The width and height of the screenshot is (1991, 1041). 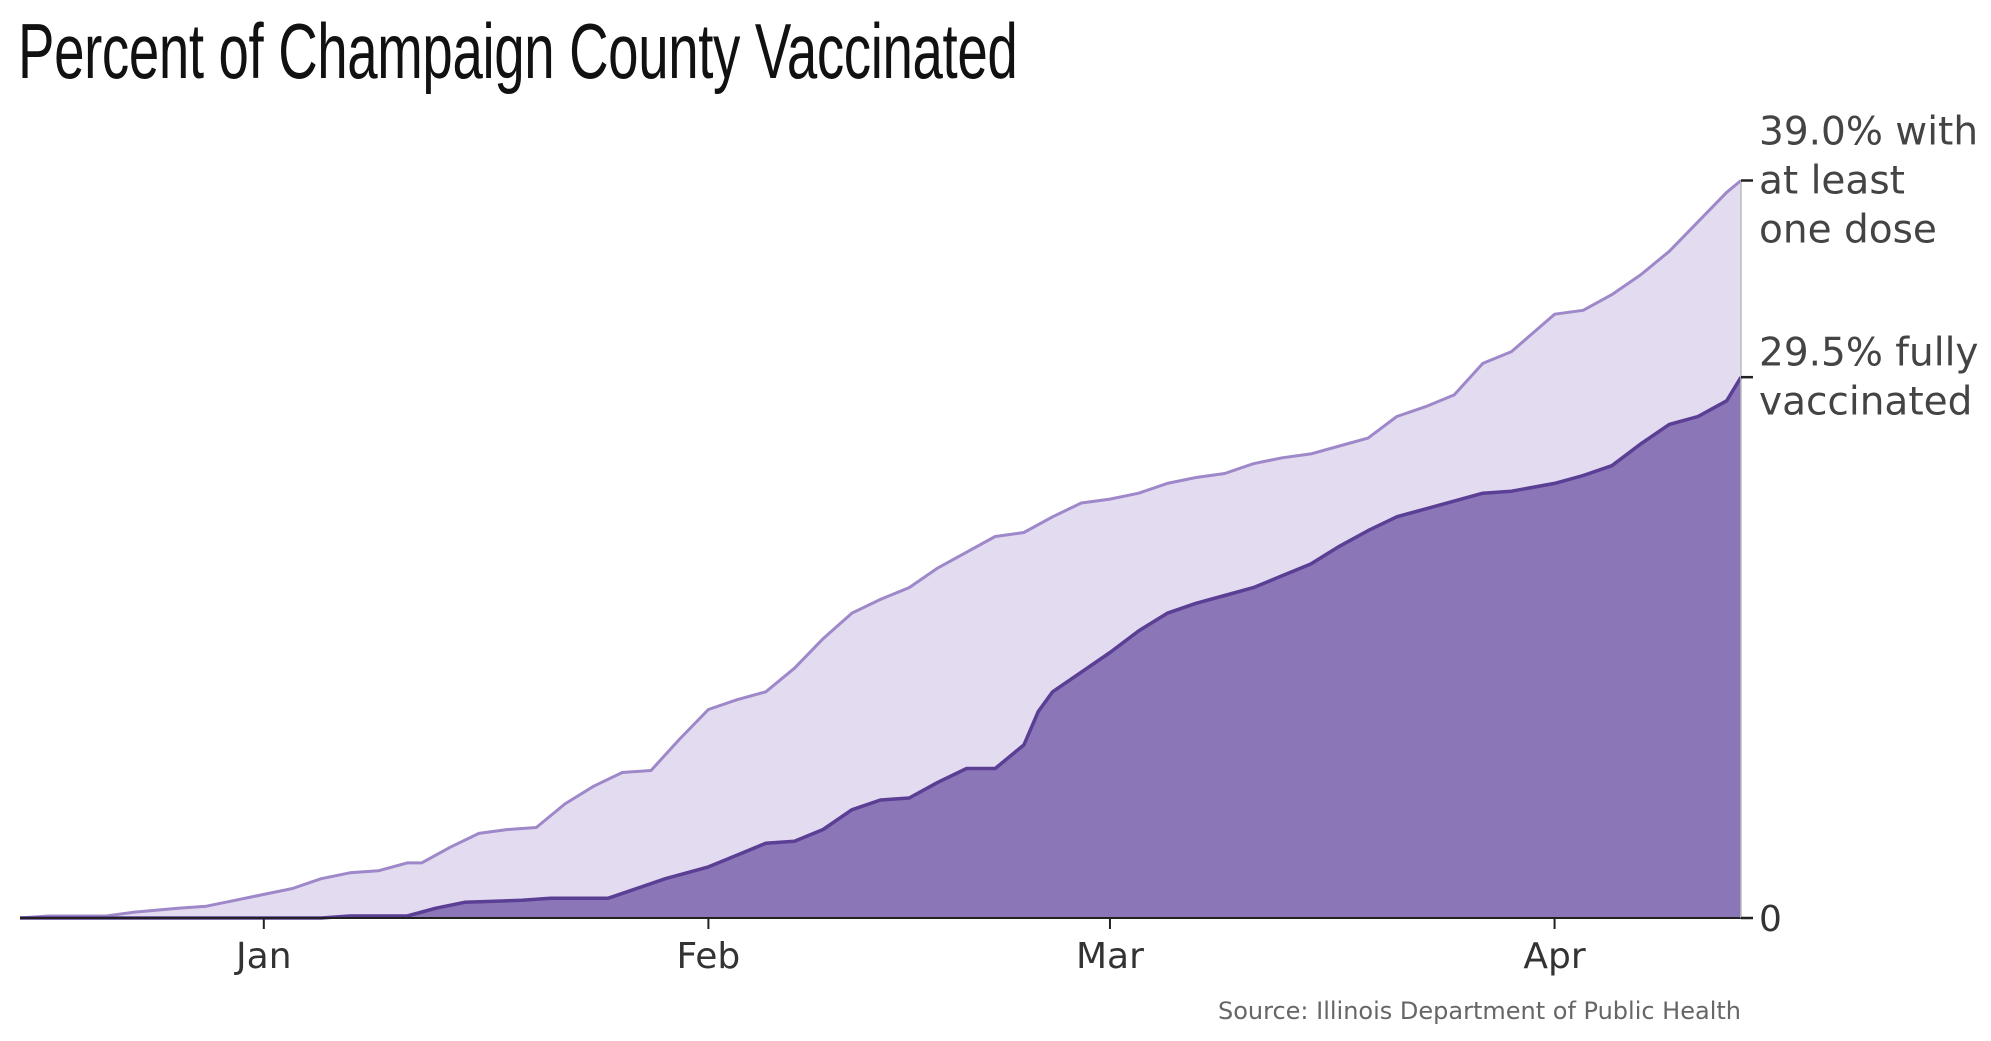 What do you see at coordinates (1770, 919) in the screenshot?
I see `y-tick-label-0: 0` at bounding box center [1770, 919].